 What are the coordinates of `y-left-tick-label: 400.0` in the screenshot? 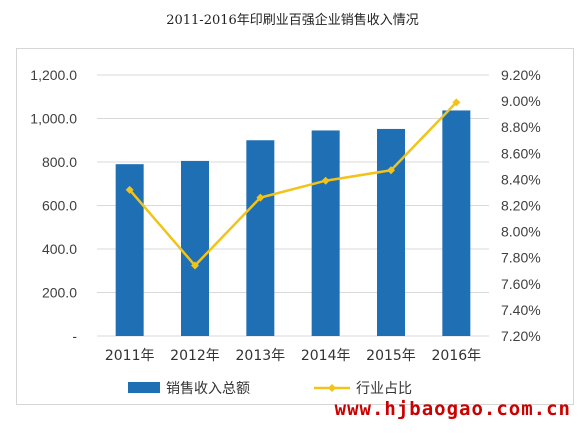 It's located at (59, 249).